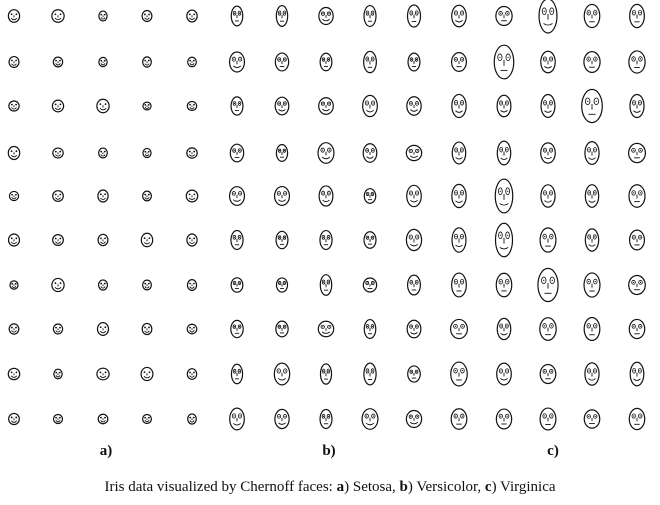 Image resolution: width=660 pixels, height=505 pixels. What do you see at coordinates (340, 487) in the screenshot?
I see `caption-a-letter: a` at bounding box center [340, 487].